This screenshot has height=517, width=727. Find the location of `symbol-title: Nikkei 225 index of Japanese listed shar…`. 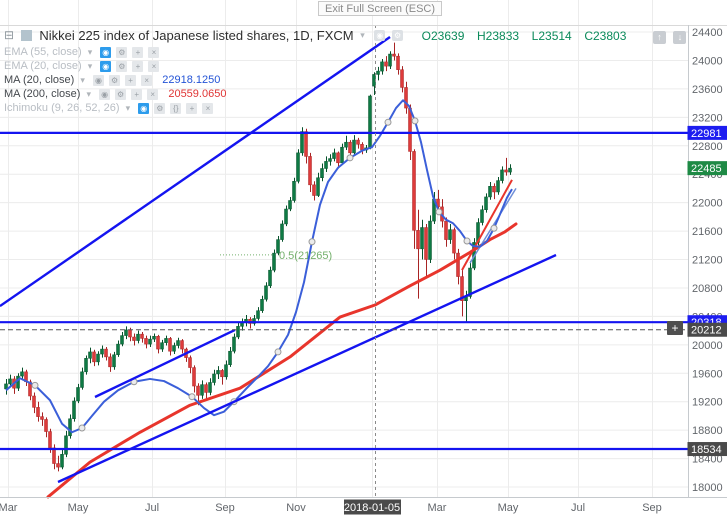

symbol-title: Nikkei 225 index of Japanese listed shar… is located at coordinates (196, 36).